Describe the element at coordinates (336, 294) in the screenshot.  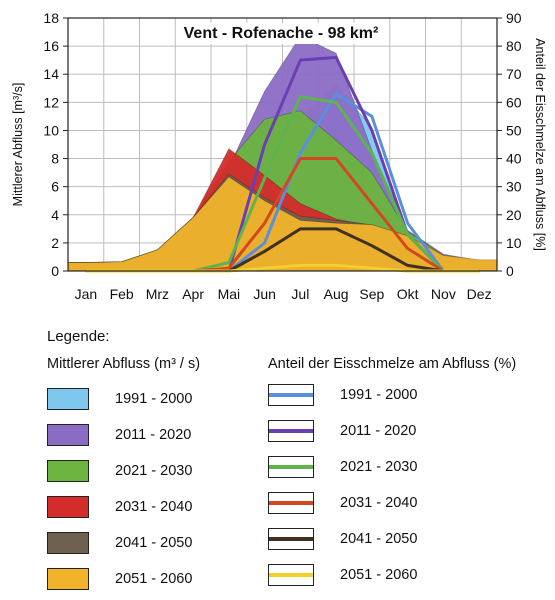
I see `x-axis-tick-label: Aug` at that location.